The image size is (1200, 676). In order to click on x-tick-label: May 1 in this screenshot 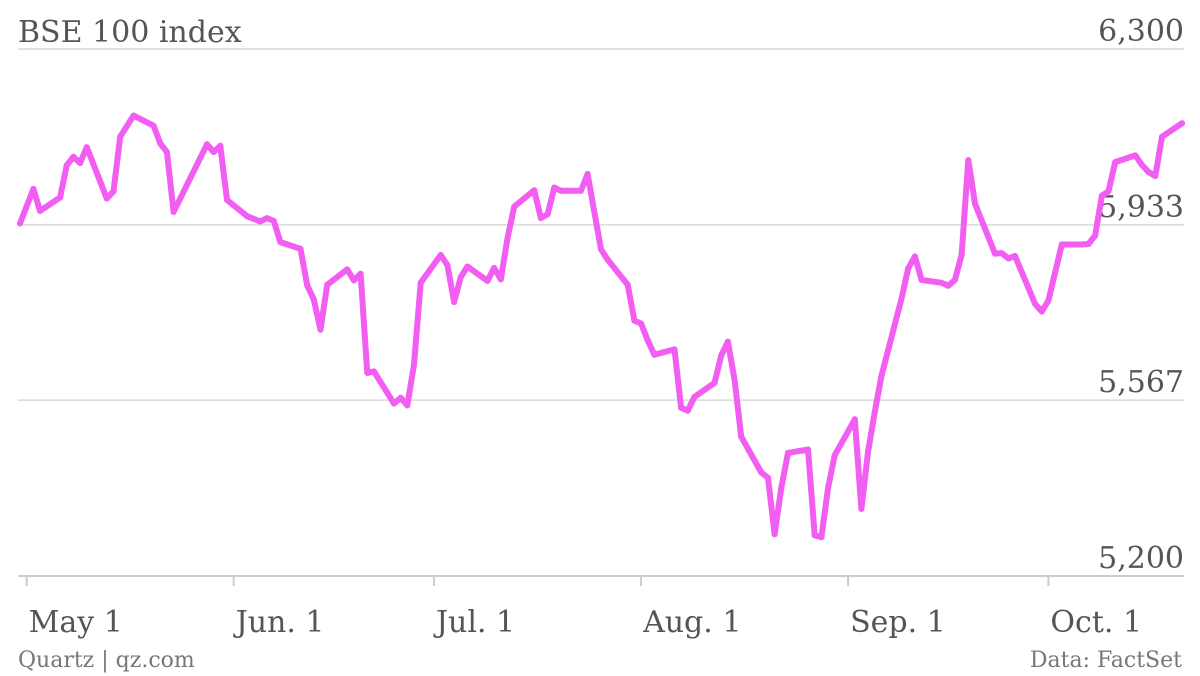, I will do `click(76, 622)`.